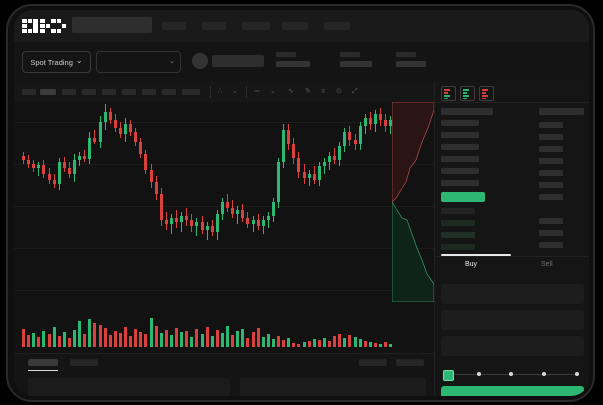 This screenshot has height=405, width=603. What do you see at coordinates (220, 91) in the screenshot?
I see `indicator-icon: ∴` at bounding box center [220, 91].